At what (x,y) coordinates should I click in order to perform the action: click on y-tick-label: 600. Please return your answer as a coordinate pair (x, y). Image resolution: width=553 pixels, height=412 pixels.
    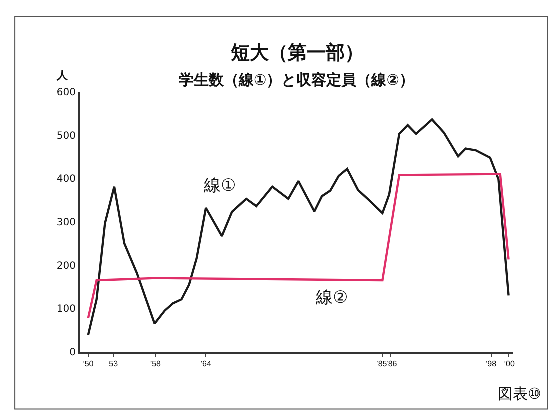
    Looking at the image, I should click on (66, 93).